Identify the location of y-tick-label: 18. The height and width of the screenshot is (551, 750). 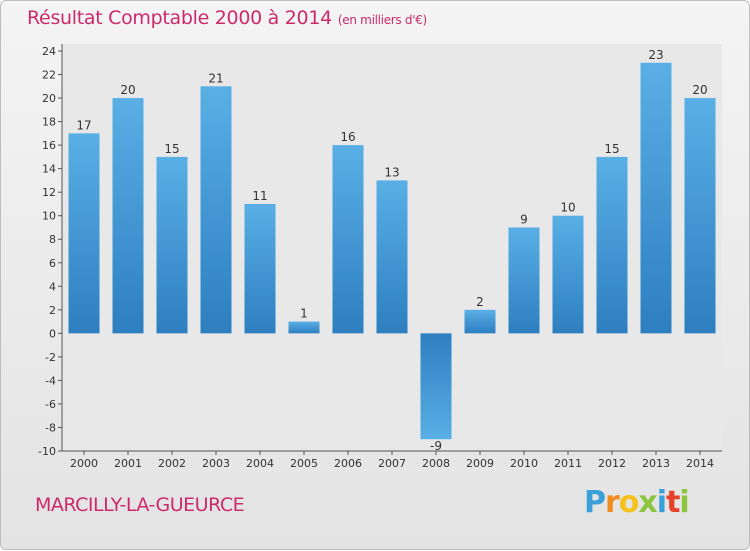
(49, 122).